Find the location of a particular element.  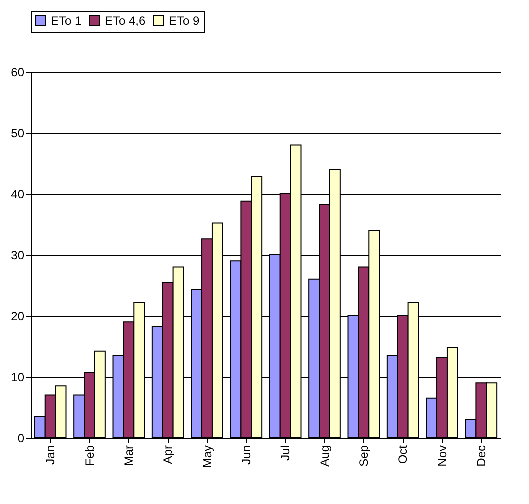

y-tick-label: 20 is located at coordinates (18, 317).